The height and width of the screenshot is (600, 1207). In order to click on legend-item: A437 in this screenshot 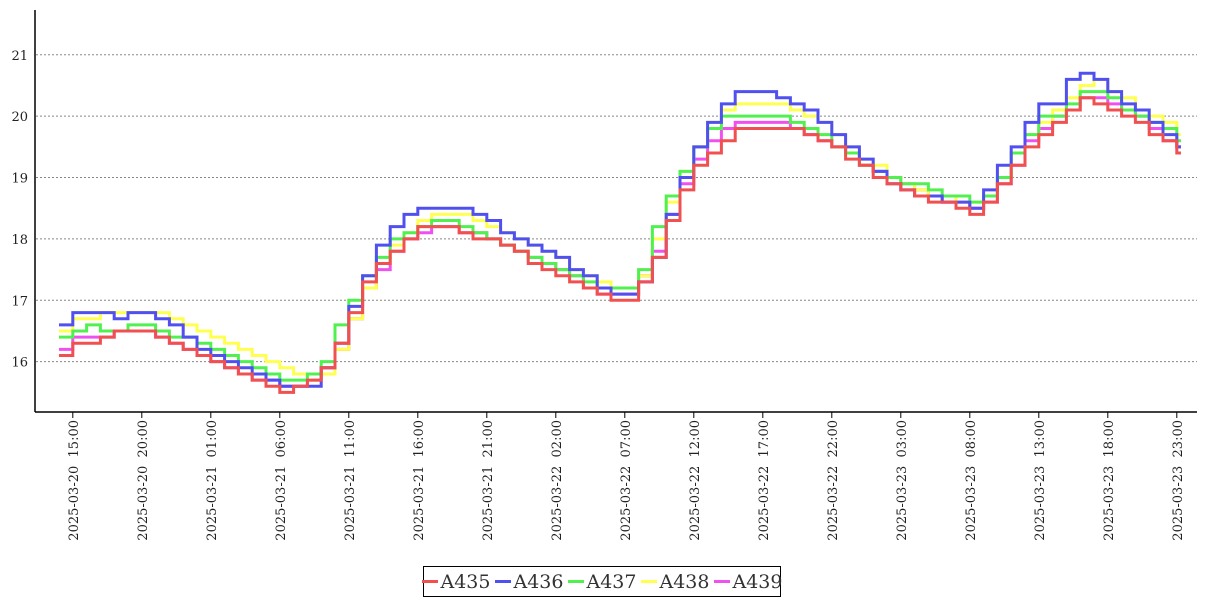, I will do `click(602, 581)`.